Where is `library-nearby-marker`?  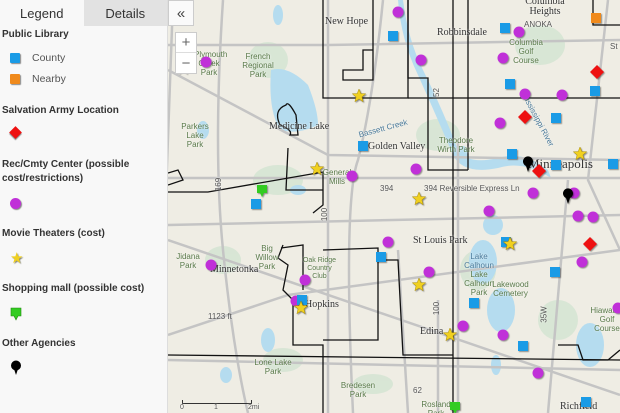 library-nearby-marker is located at coordinates (596, 18).